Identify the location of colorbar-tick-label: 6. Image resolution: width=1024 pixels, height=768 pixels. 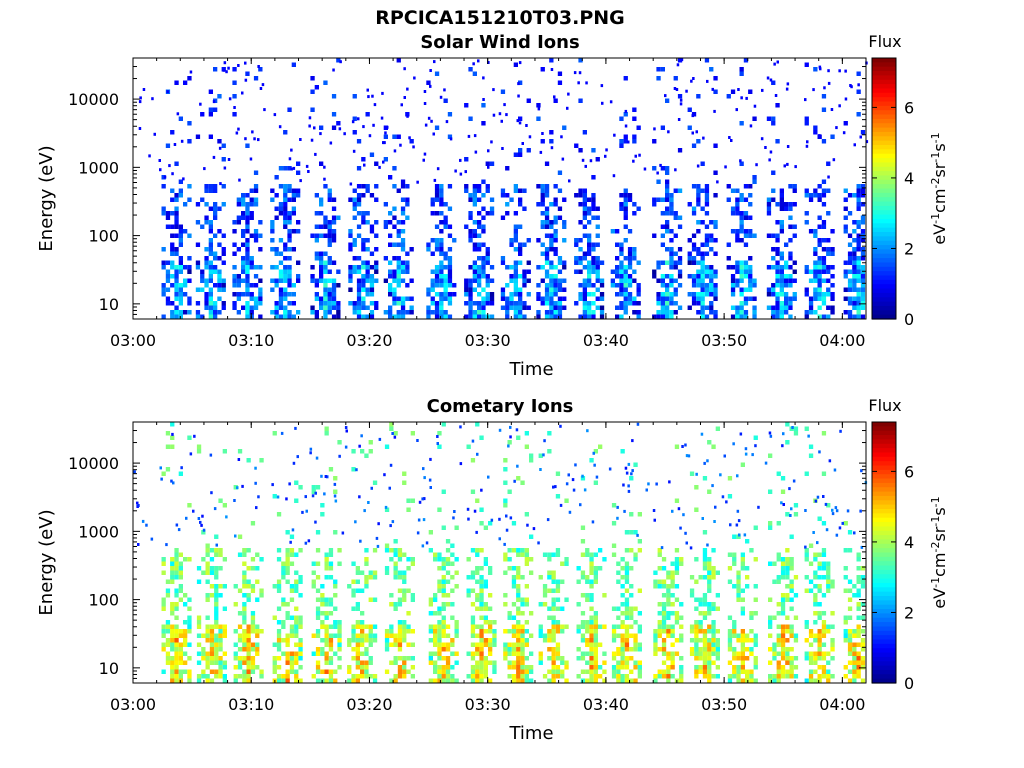
(909, 107).